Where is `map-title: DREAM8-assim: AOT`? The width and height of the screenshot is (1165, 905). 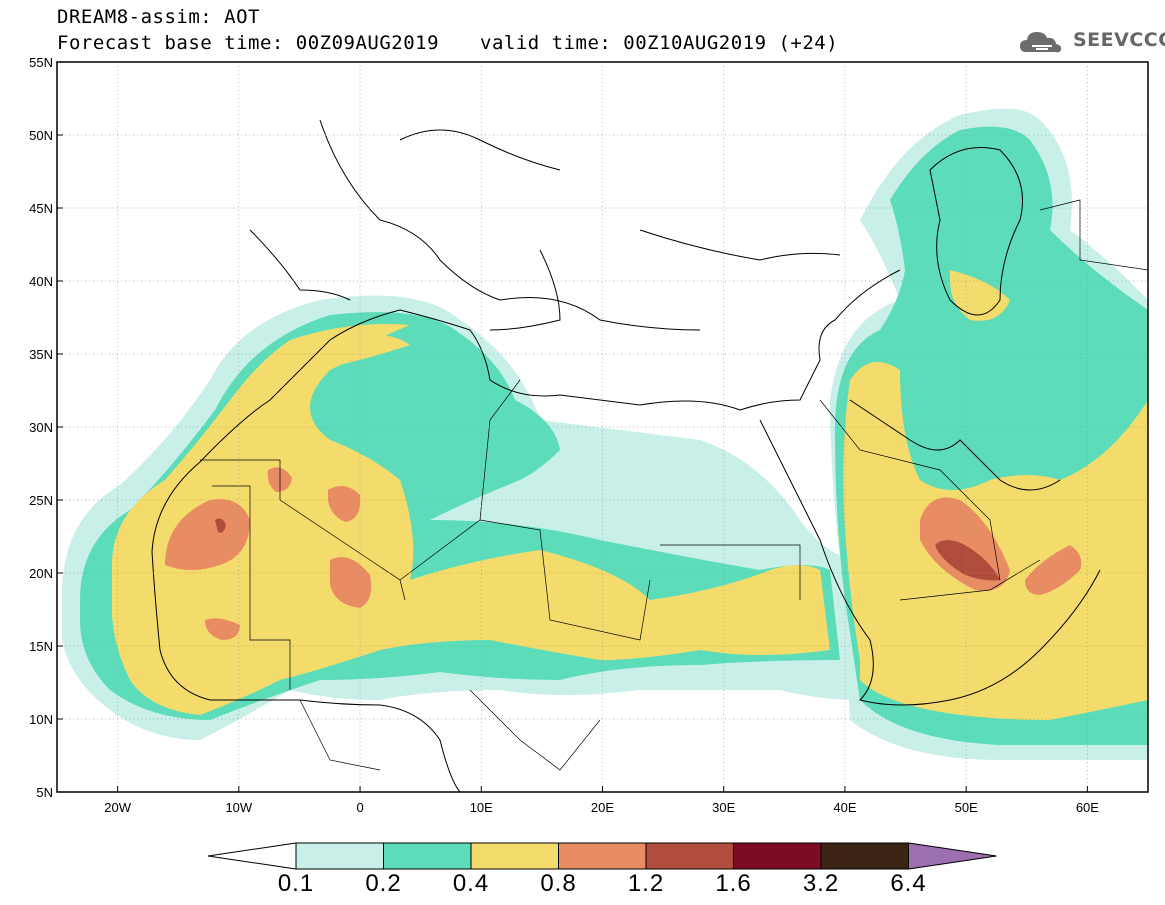
map-title: DREAM8-assim: AOT is located at coordinates (158, 17).